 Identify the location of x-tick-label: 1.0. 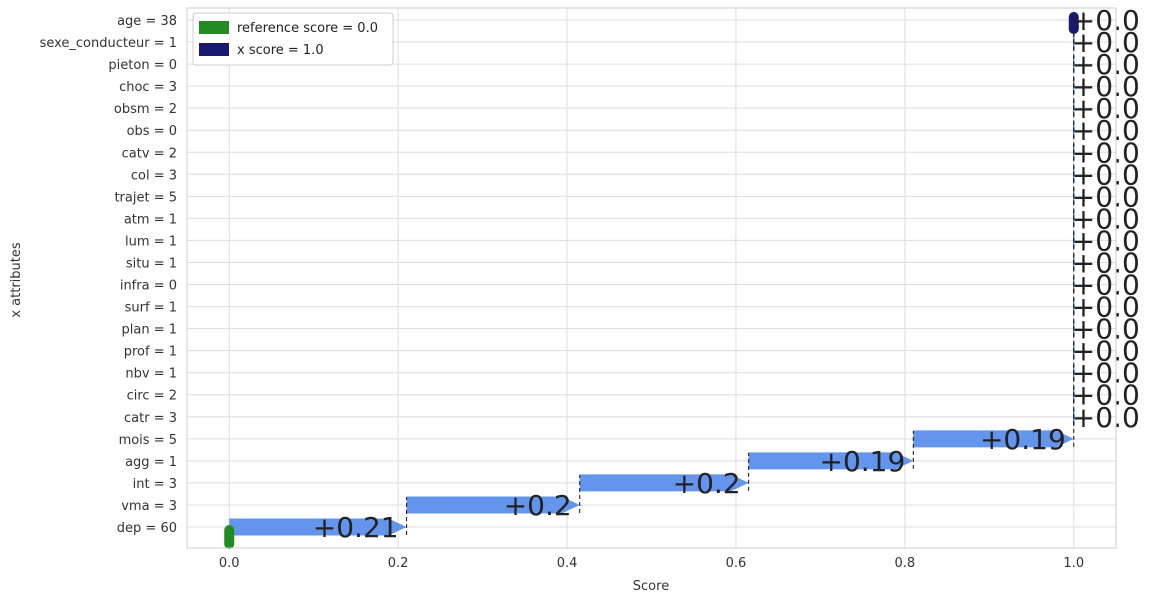
(1073, 563).